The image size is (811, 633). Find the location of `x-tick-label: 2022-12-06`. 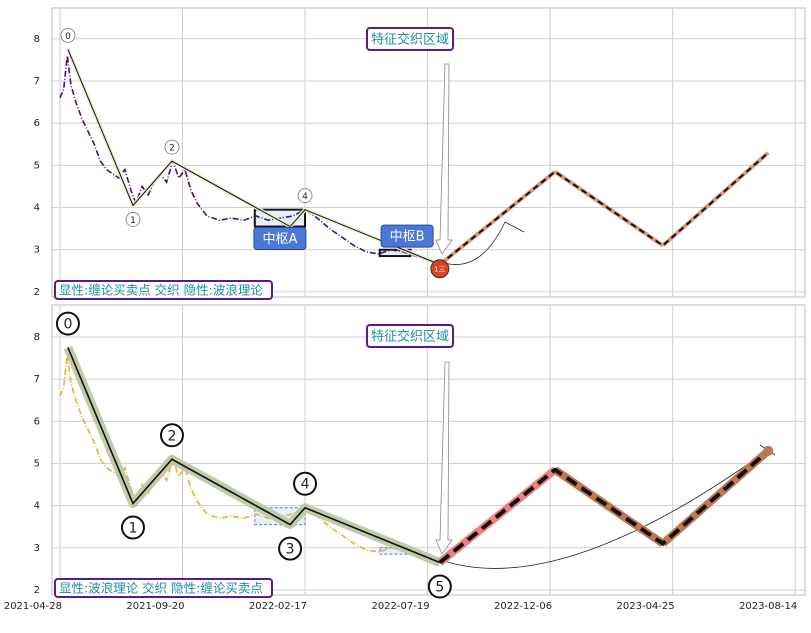

x-tick-label: 2022-12-06 is located at coordinates (523, 606).